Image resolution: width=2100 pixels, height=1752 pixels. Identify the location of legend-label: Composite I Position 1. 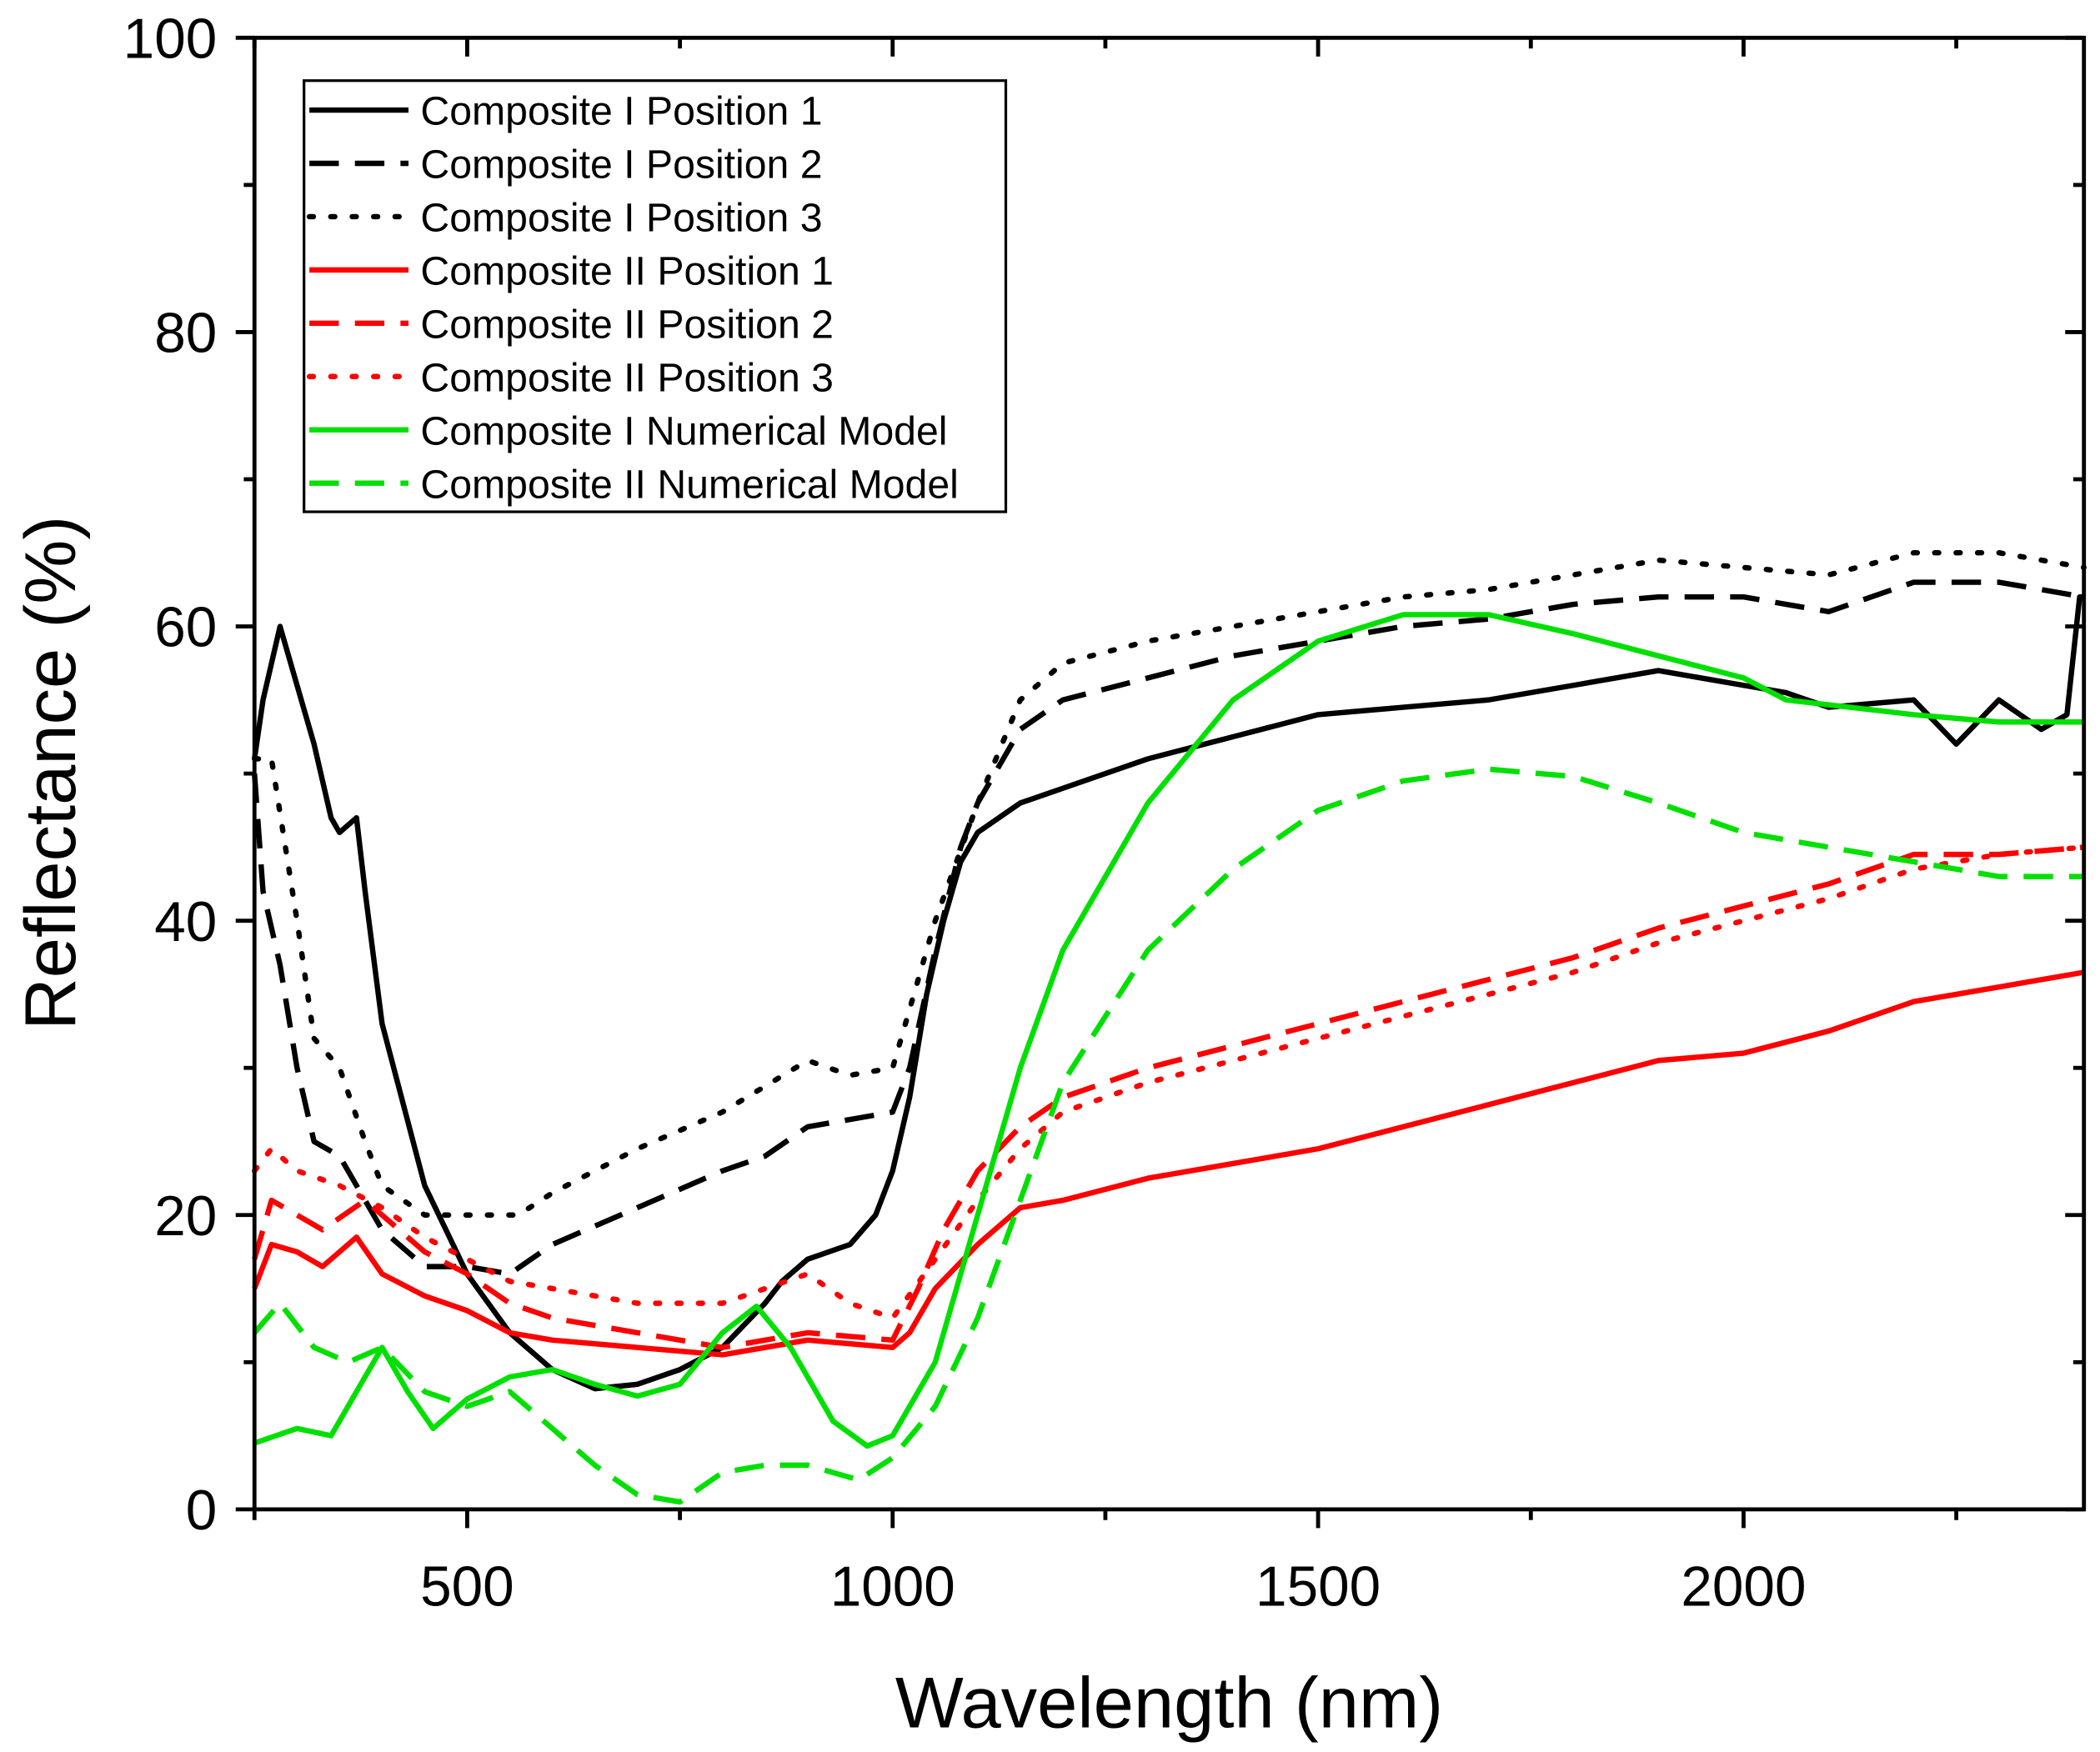
(621, 111).